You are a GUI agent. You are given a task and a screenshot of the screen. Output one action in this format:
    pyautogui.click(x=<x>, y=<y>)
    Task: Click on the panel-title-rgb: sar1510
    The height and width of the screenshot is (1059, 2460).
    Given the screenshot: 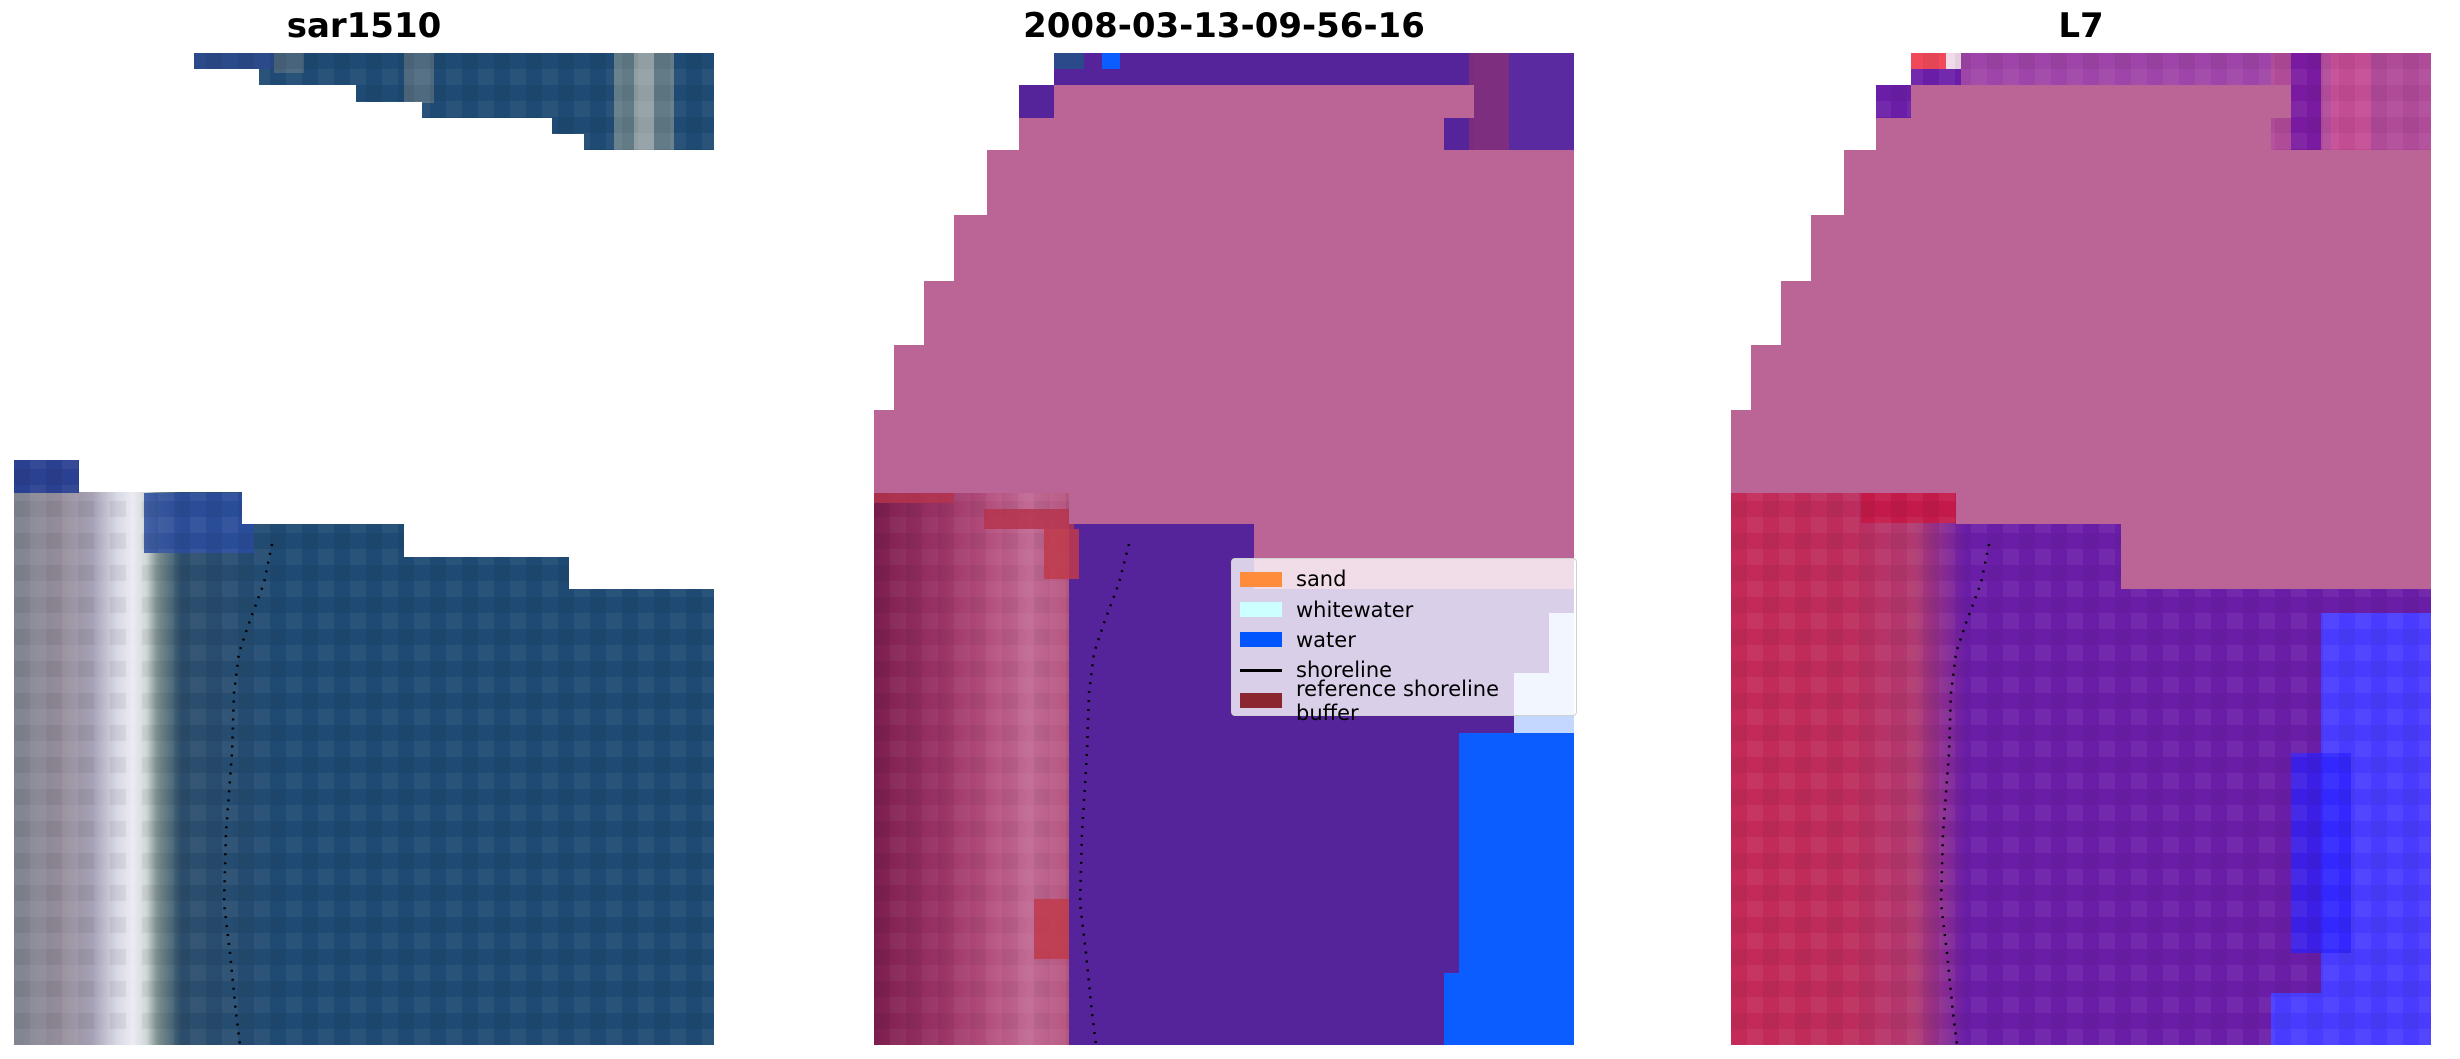 What is the action you would take?
    pyautogui.click(x=364, y=26)
    